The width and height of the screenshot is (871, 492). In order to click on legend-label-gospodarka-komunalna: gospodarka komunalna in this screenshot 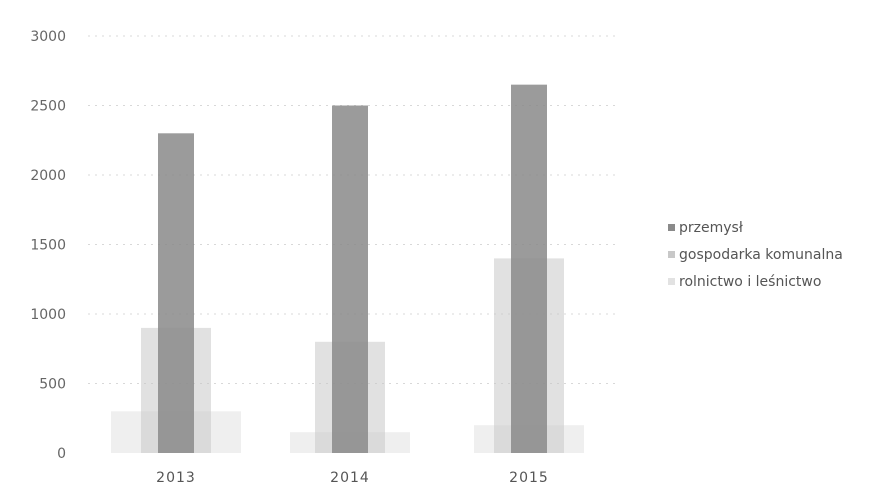, I will do `click(761, 254)`.